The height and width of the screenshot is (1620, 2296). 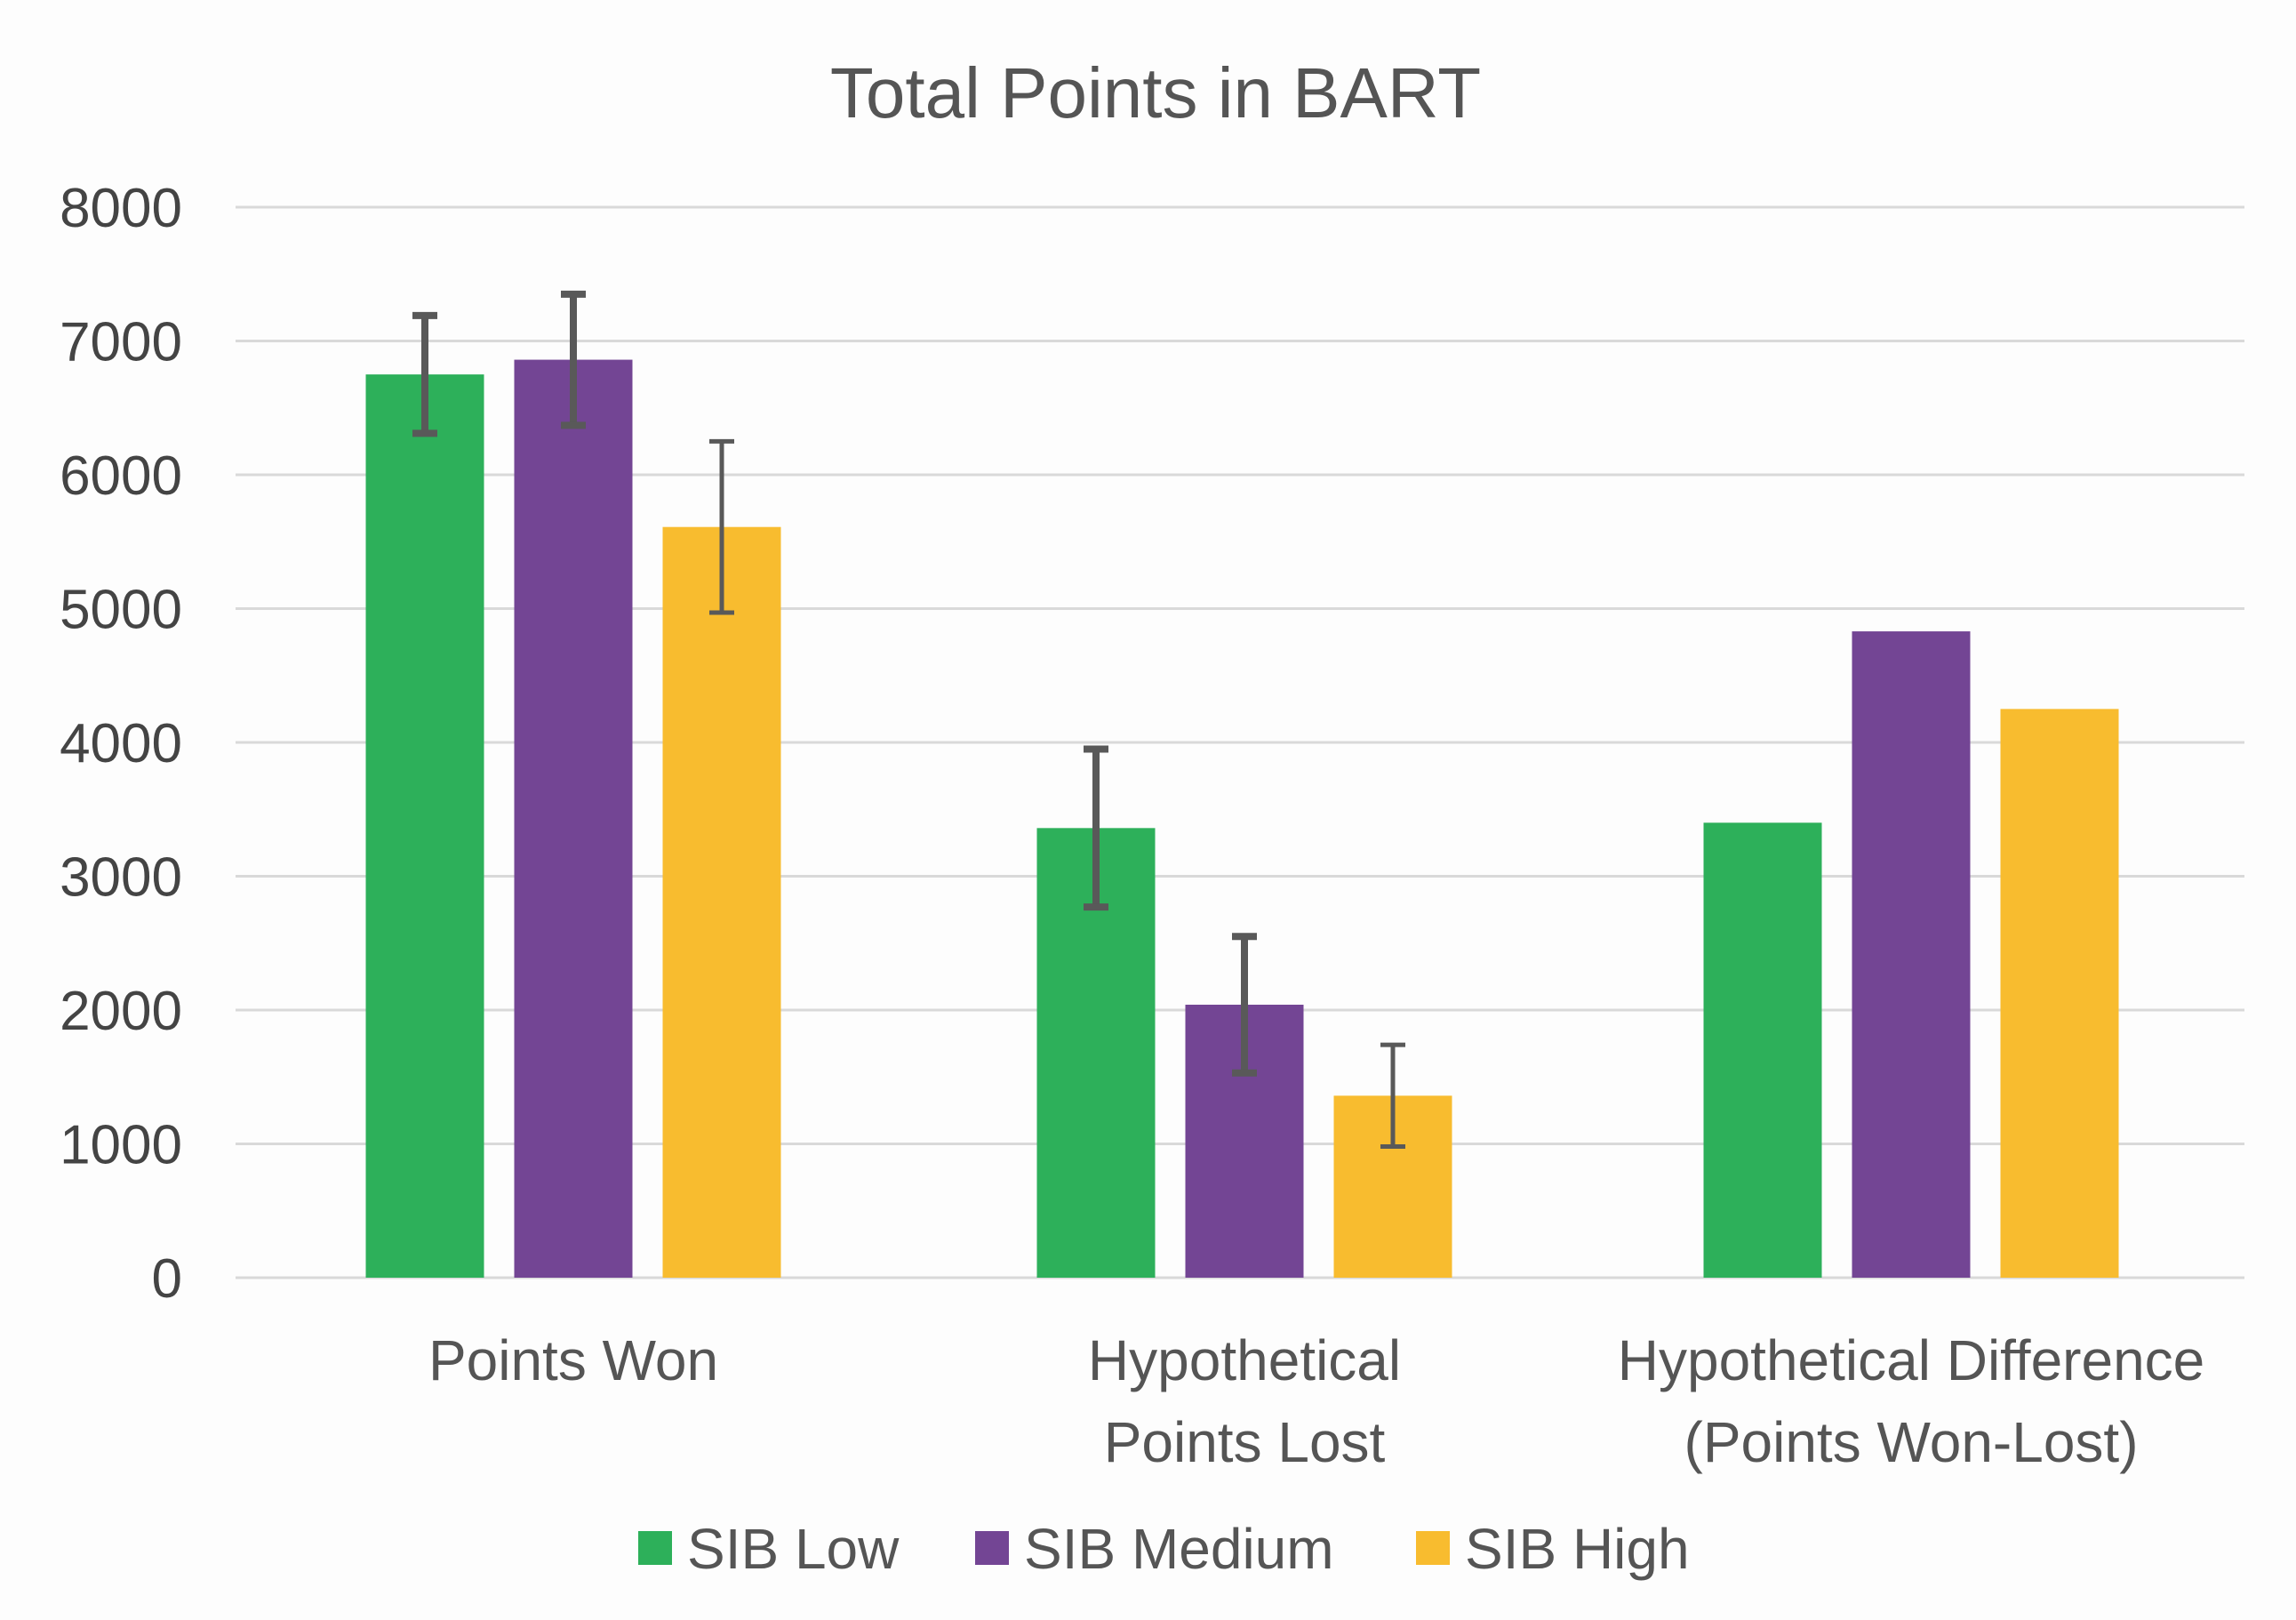 I want to click on y-tick-label: 7000, so click(x=121, y=342).